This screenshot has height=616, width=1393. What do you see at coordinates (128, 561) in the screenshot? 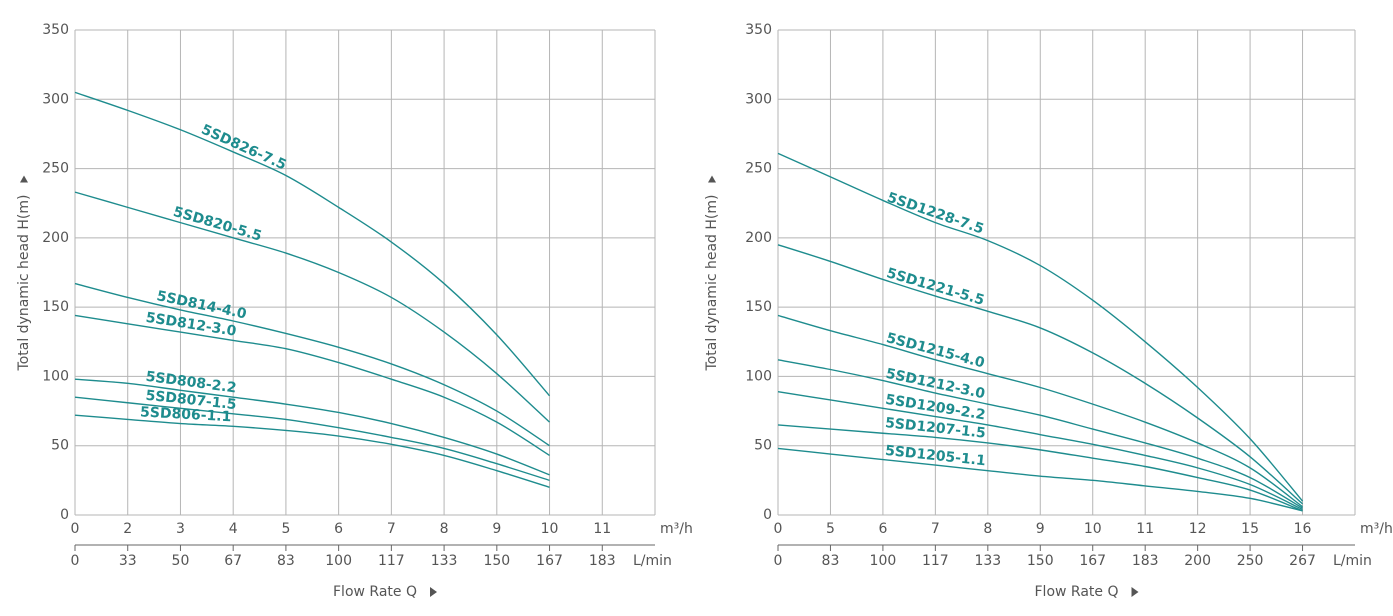
I see `x2-tick-label: 33` at bounding box center [128, 561].